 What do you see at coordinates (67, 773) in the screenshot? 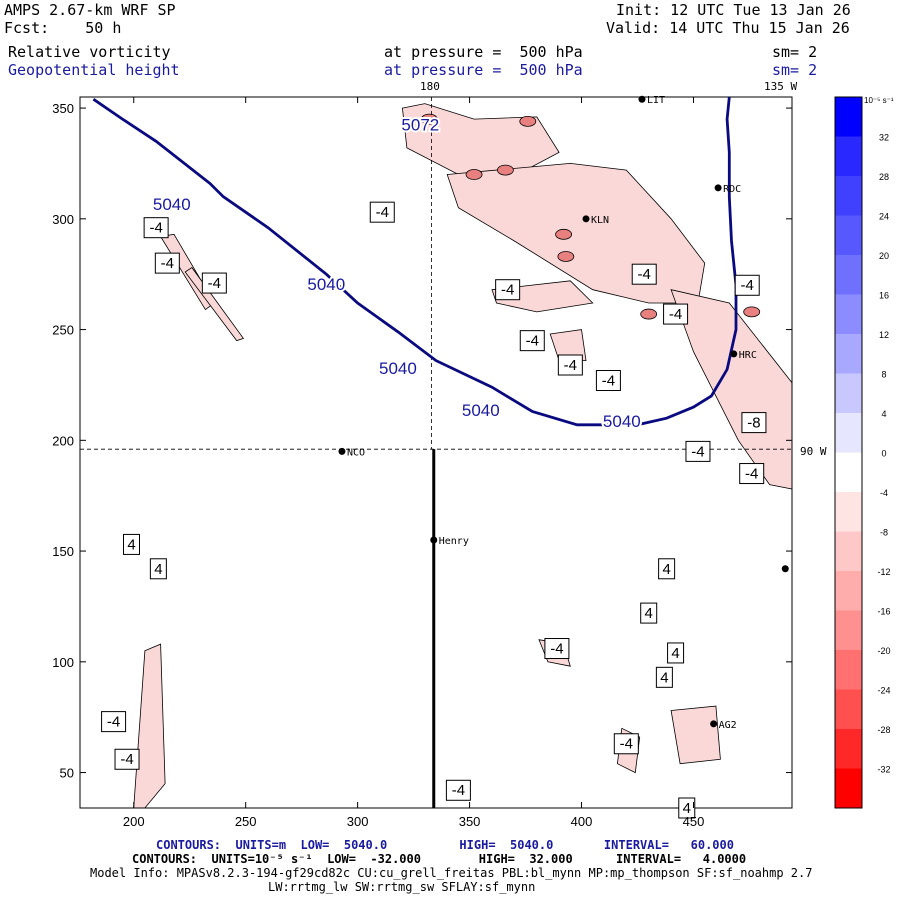
I see `y-tick-label: 50` at bounding box center [67, 773].